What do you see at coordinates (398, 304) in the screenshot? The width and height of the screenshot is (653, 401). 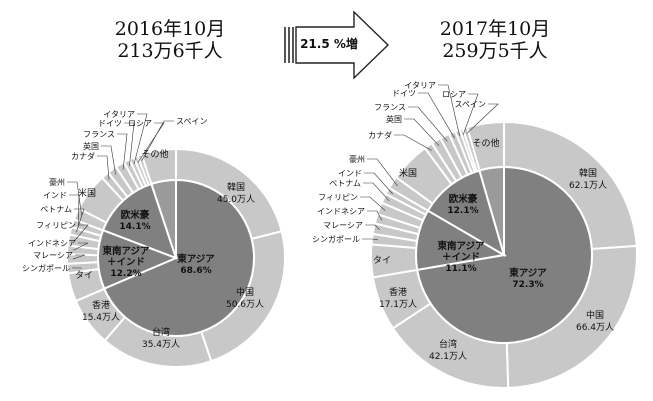 I see `outer-value-hongkong: 17.1万人` at bounding box center [398, 304].